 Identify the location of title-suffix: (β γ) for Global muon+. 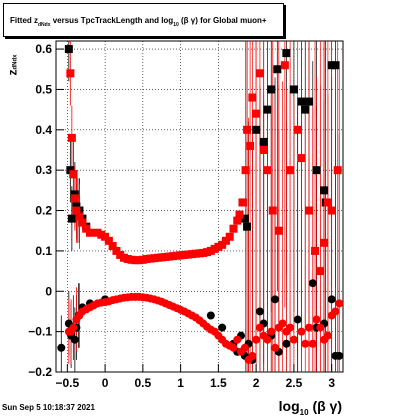
(222, 20).